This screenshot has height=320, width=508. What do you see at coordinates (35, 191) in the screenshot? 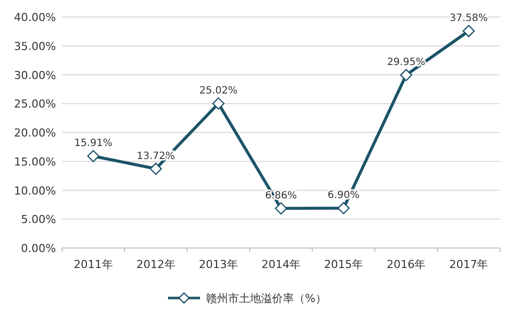
I see `y-tick-label: 10.00%` at bounding box center [35, 191].